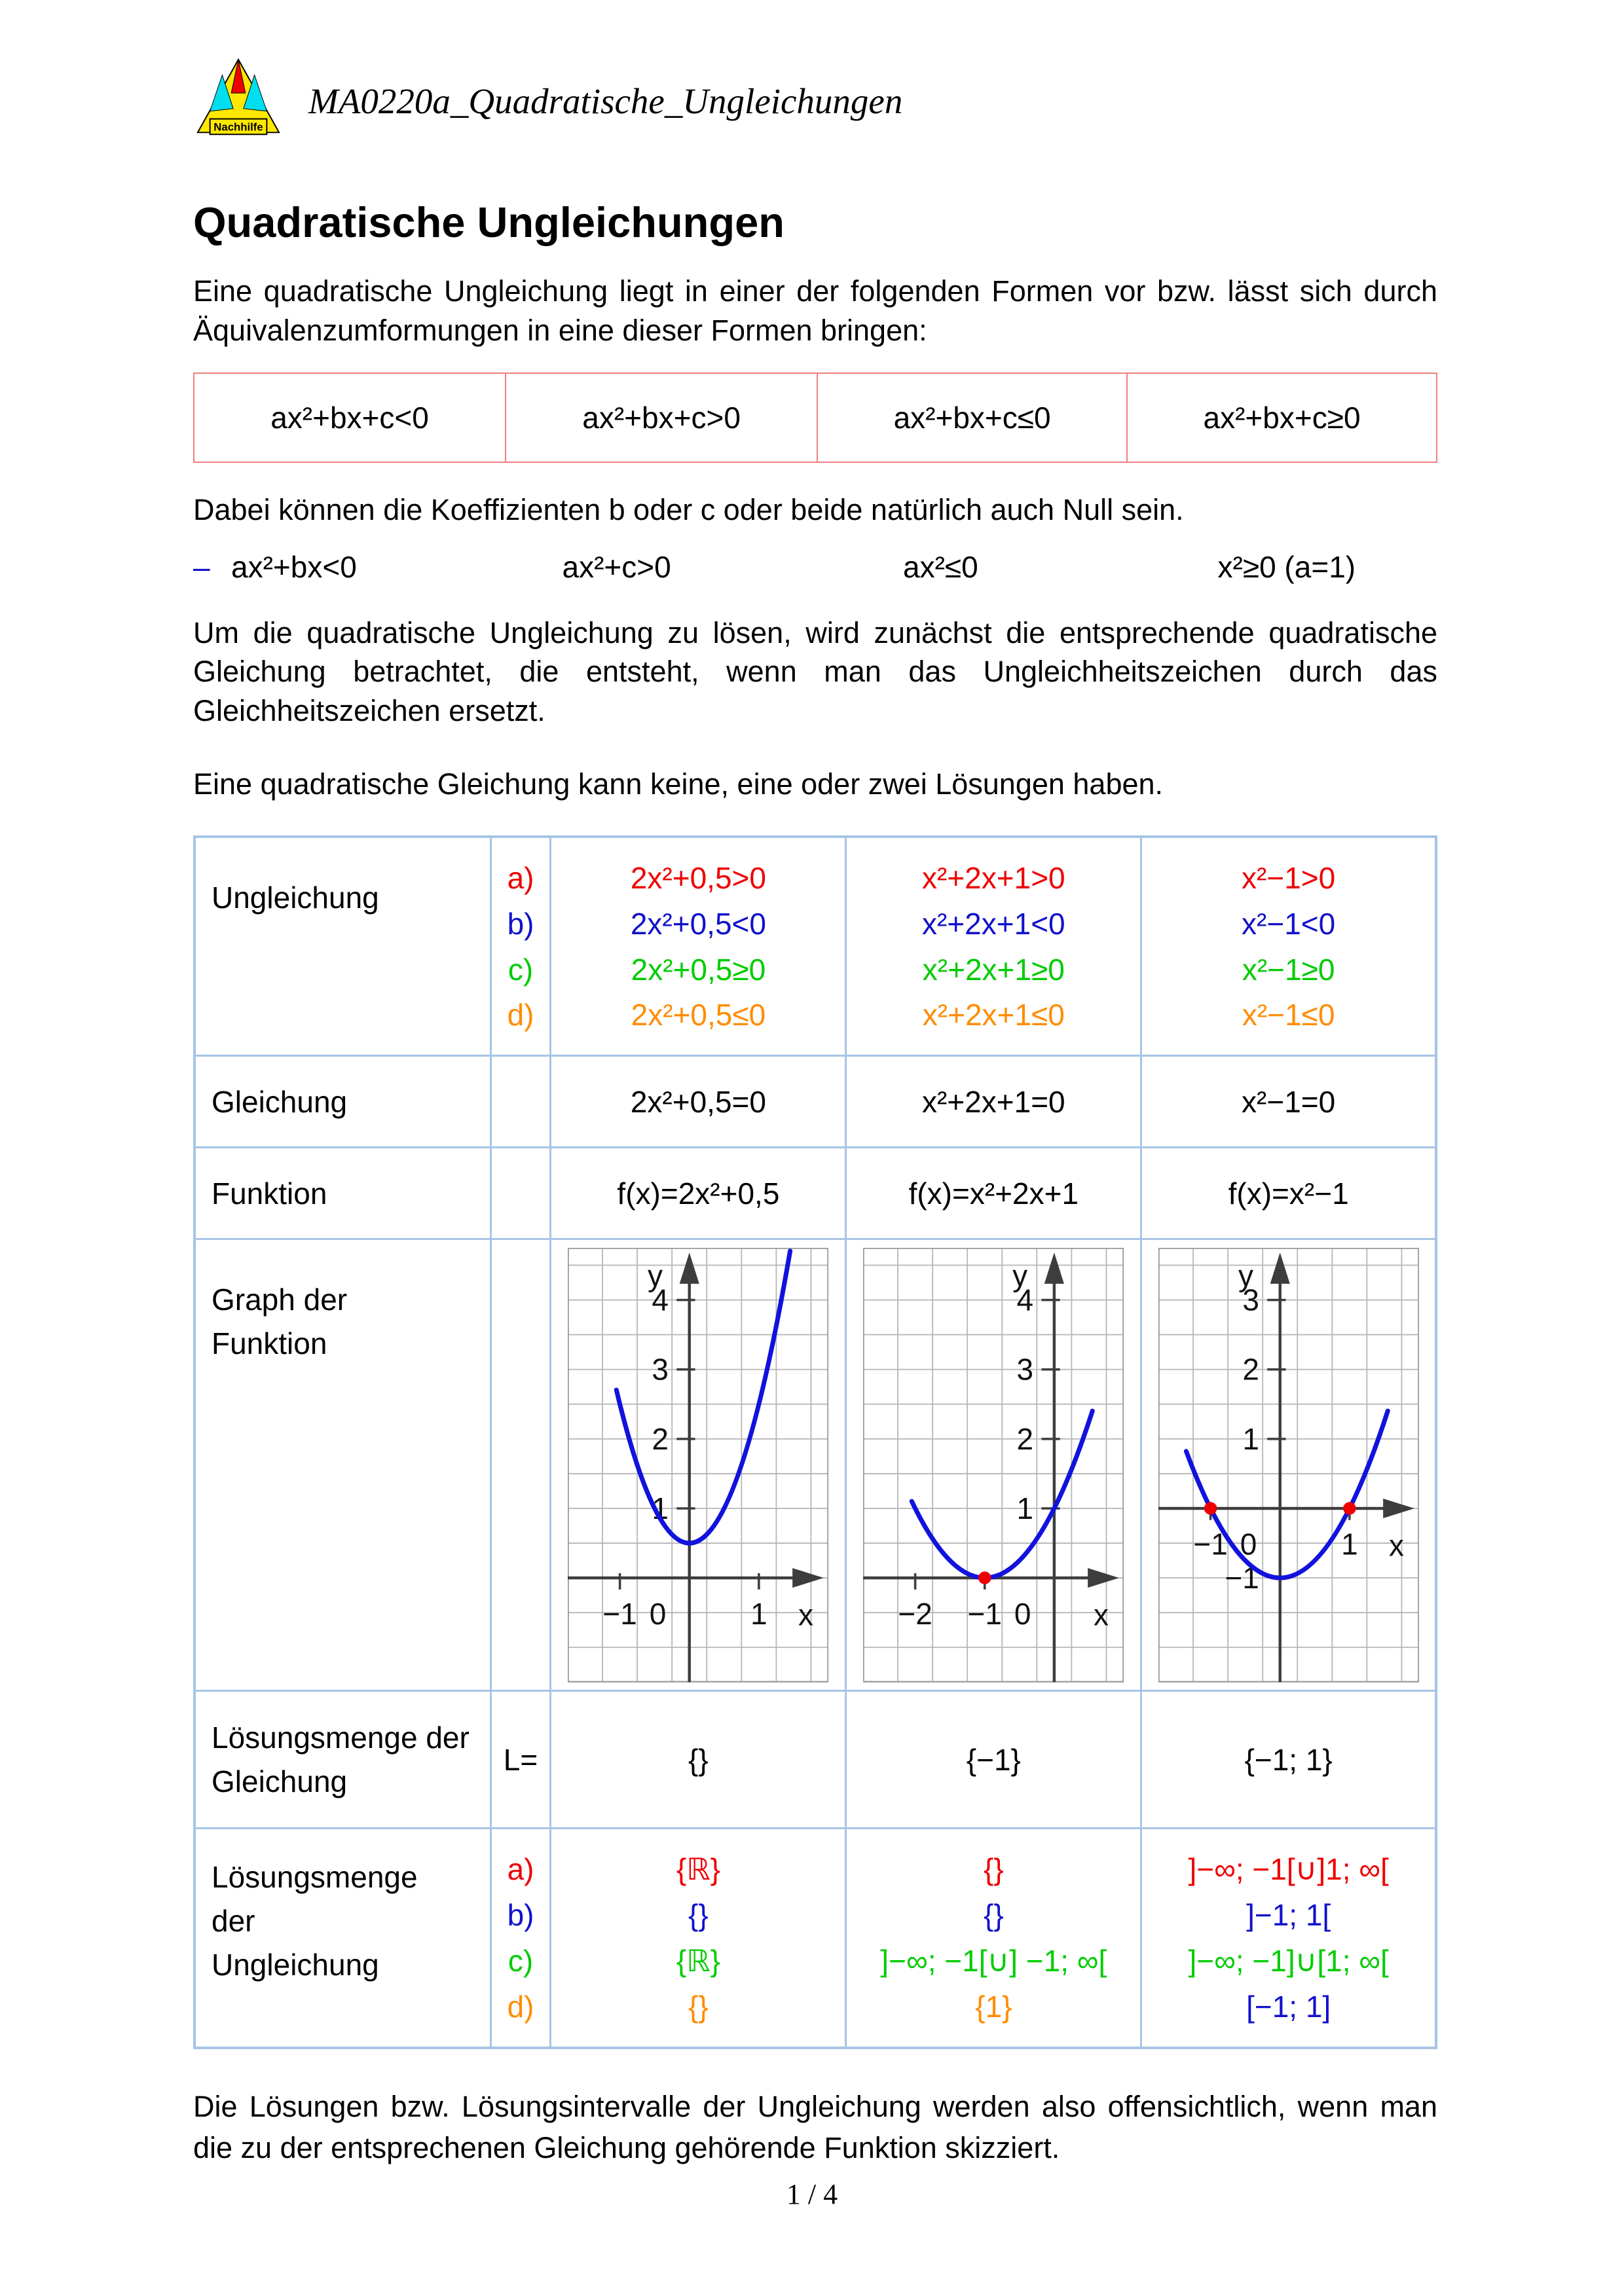 This screenshot has width=1624, height=2296. What do you see at coordinates (994, 1760) in the screenshot?
I see `solution-set: {−1}` at bounding box center [994, 1760].